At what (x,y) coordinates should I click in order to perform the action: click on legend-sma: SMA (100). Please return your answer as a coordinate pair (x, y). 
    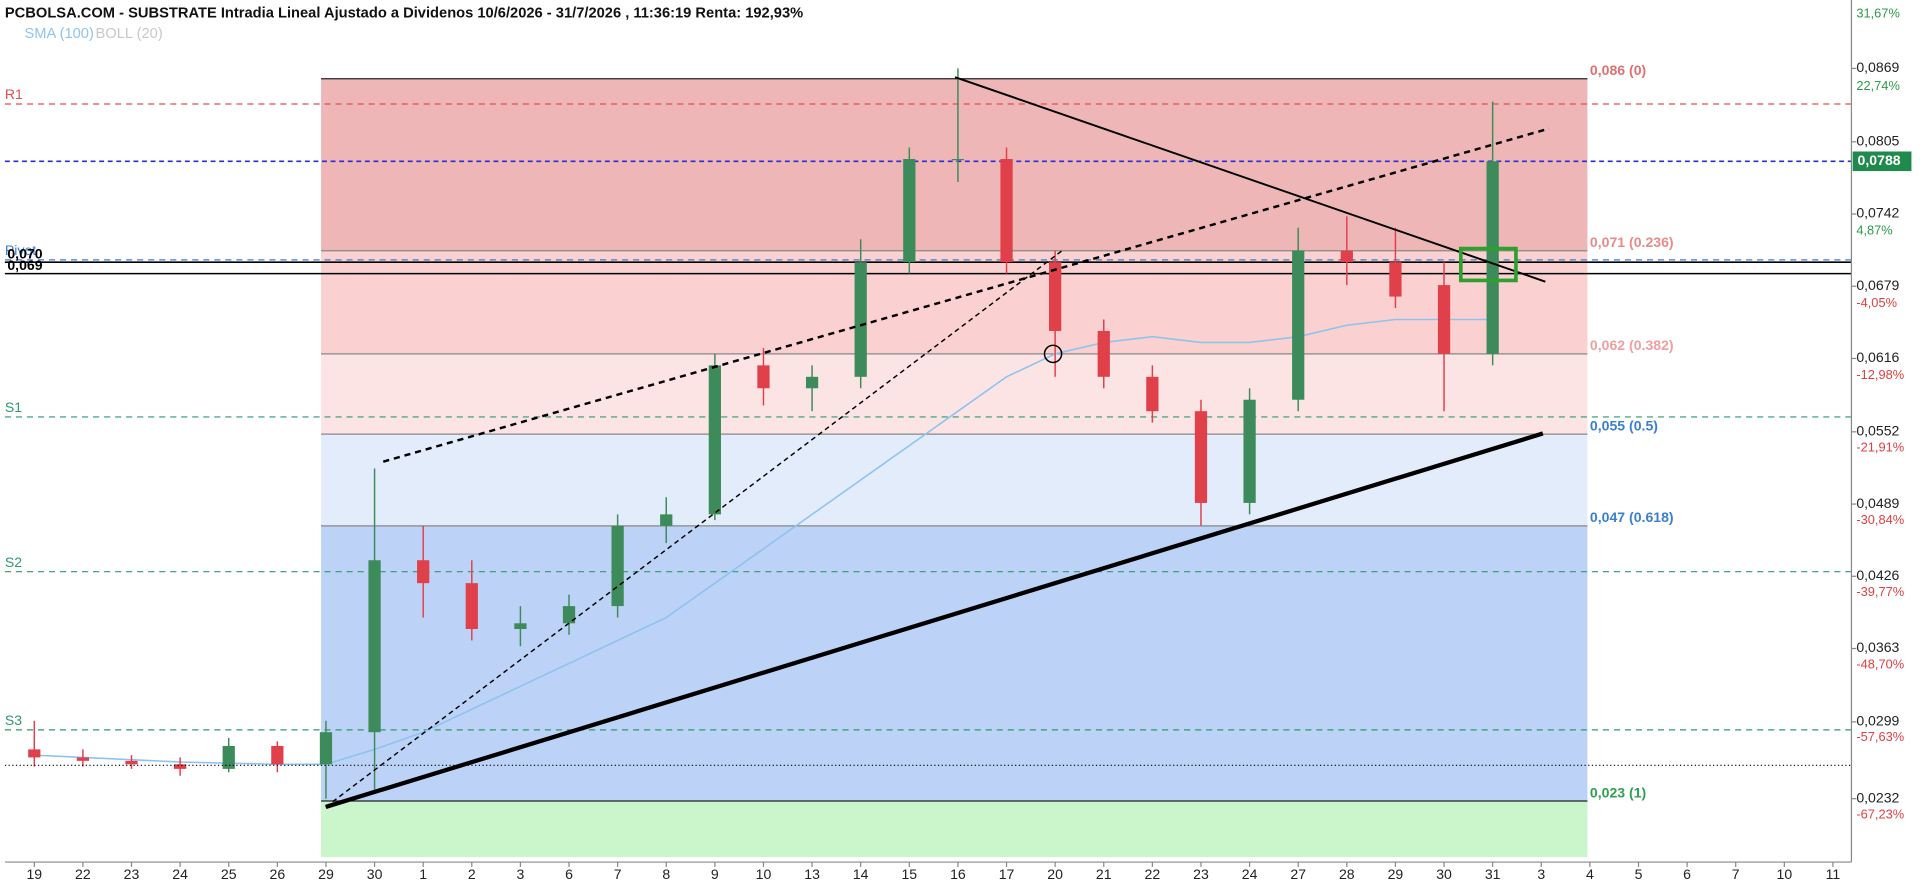
    Looking at the image, I should click on (58, 34).